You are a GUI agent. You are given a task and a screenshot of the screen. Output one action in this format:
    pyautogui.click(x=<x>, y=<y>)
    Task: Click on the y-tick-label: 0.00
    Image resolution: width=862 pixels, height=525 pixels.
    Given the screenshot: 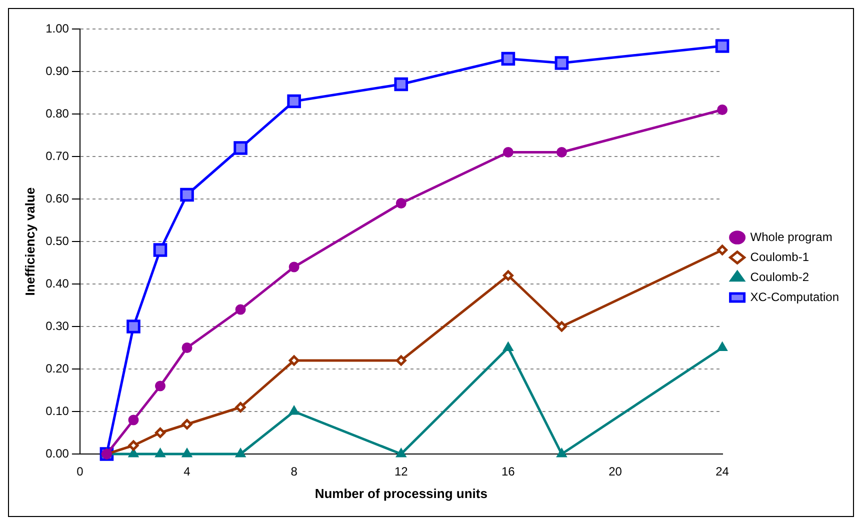 What is the action you would take?
    pyautogui.click(x=58, y=453)
    